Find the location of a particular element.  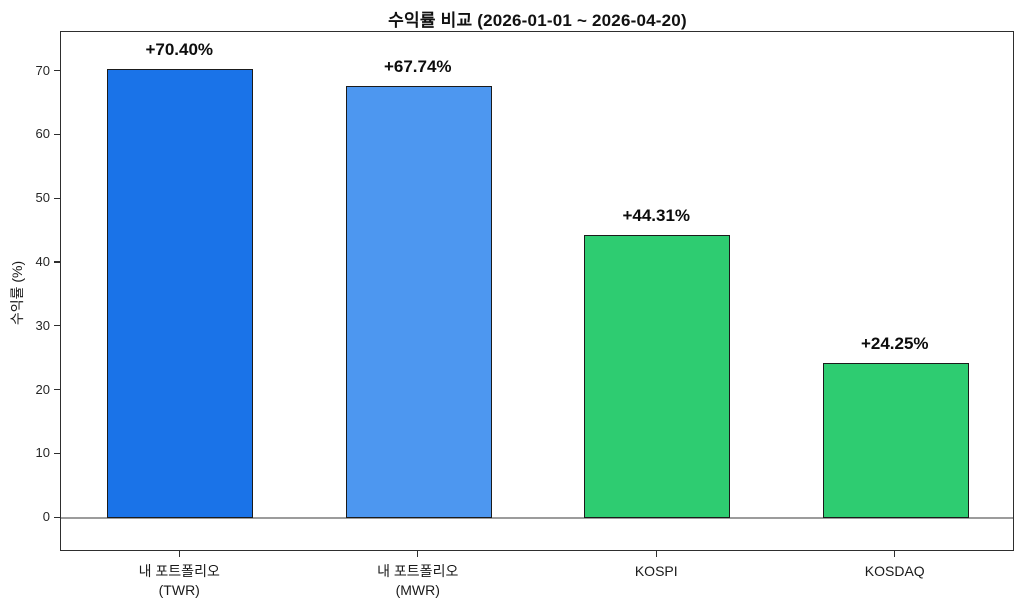

bar-value-label: +44.31% is located at coordinates (656, 216).